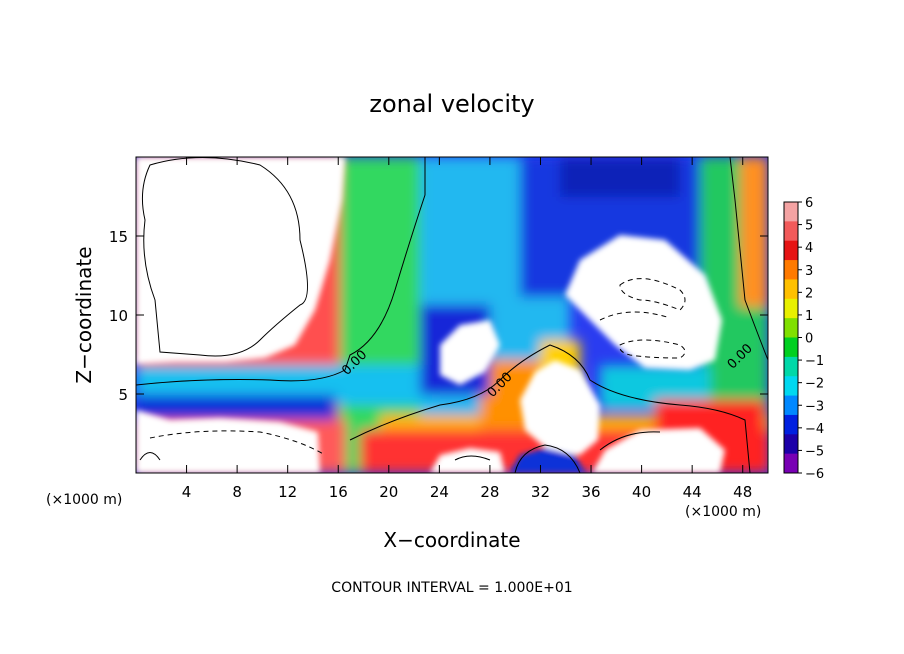  I want to click on y-tick-label: 15, so click(118, 237).